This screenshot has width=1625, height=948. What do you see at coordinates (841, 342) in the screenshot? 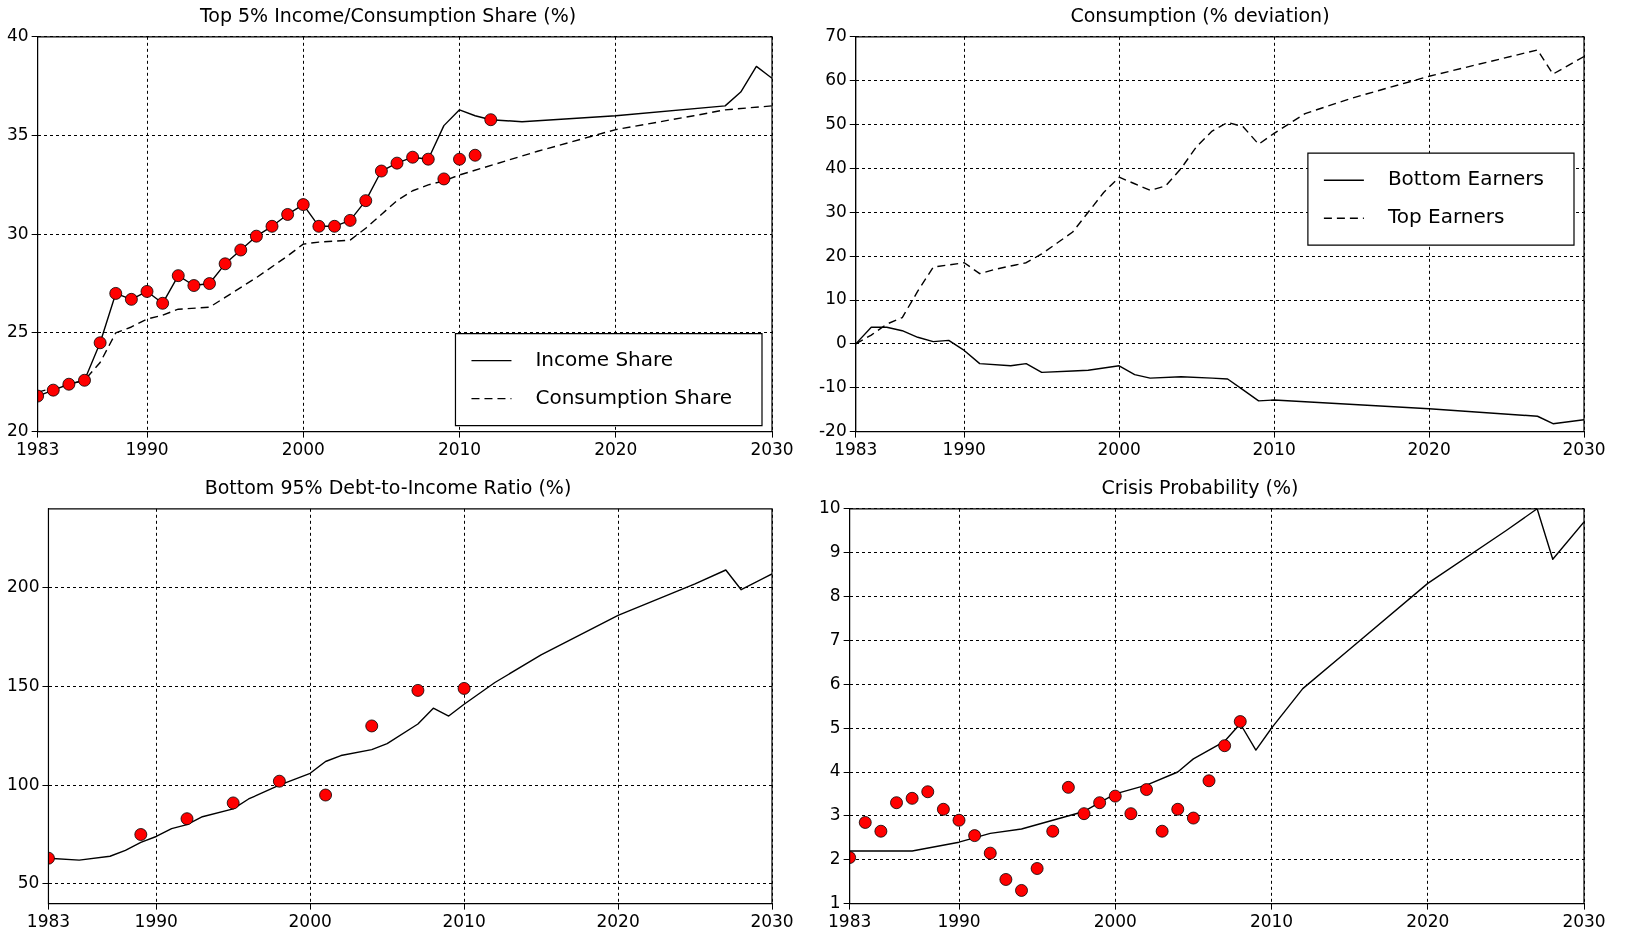
I see `y-tick-label: 0` at bounding box center [841, 342].